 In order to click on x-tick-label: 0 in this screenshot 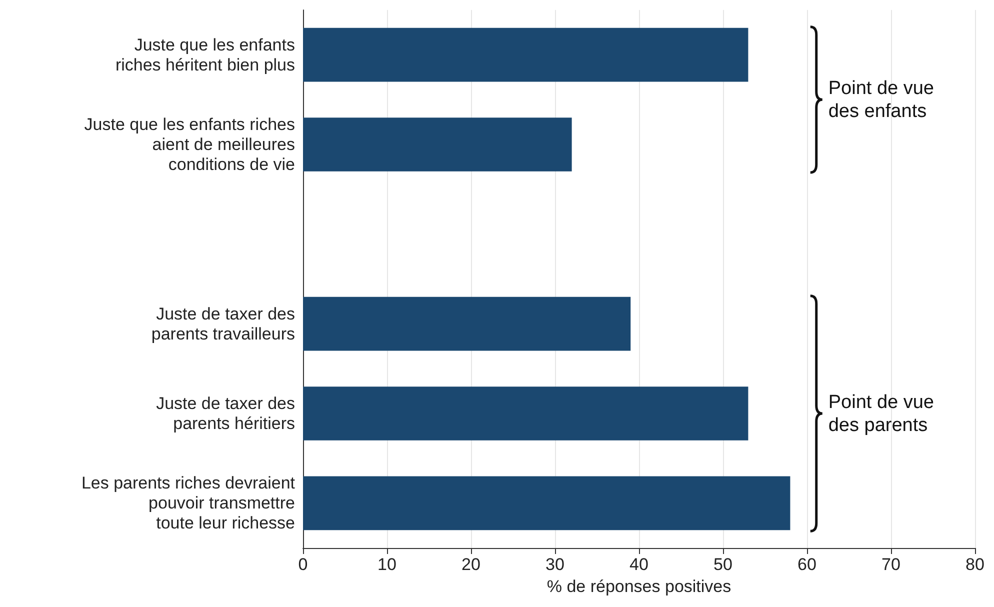, I will do `click(303, 564)`.